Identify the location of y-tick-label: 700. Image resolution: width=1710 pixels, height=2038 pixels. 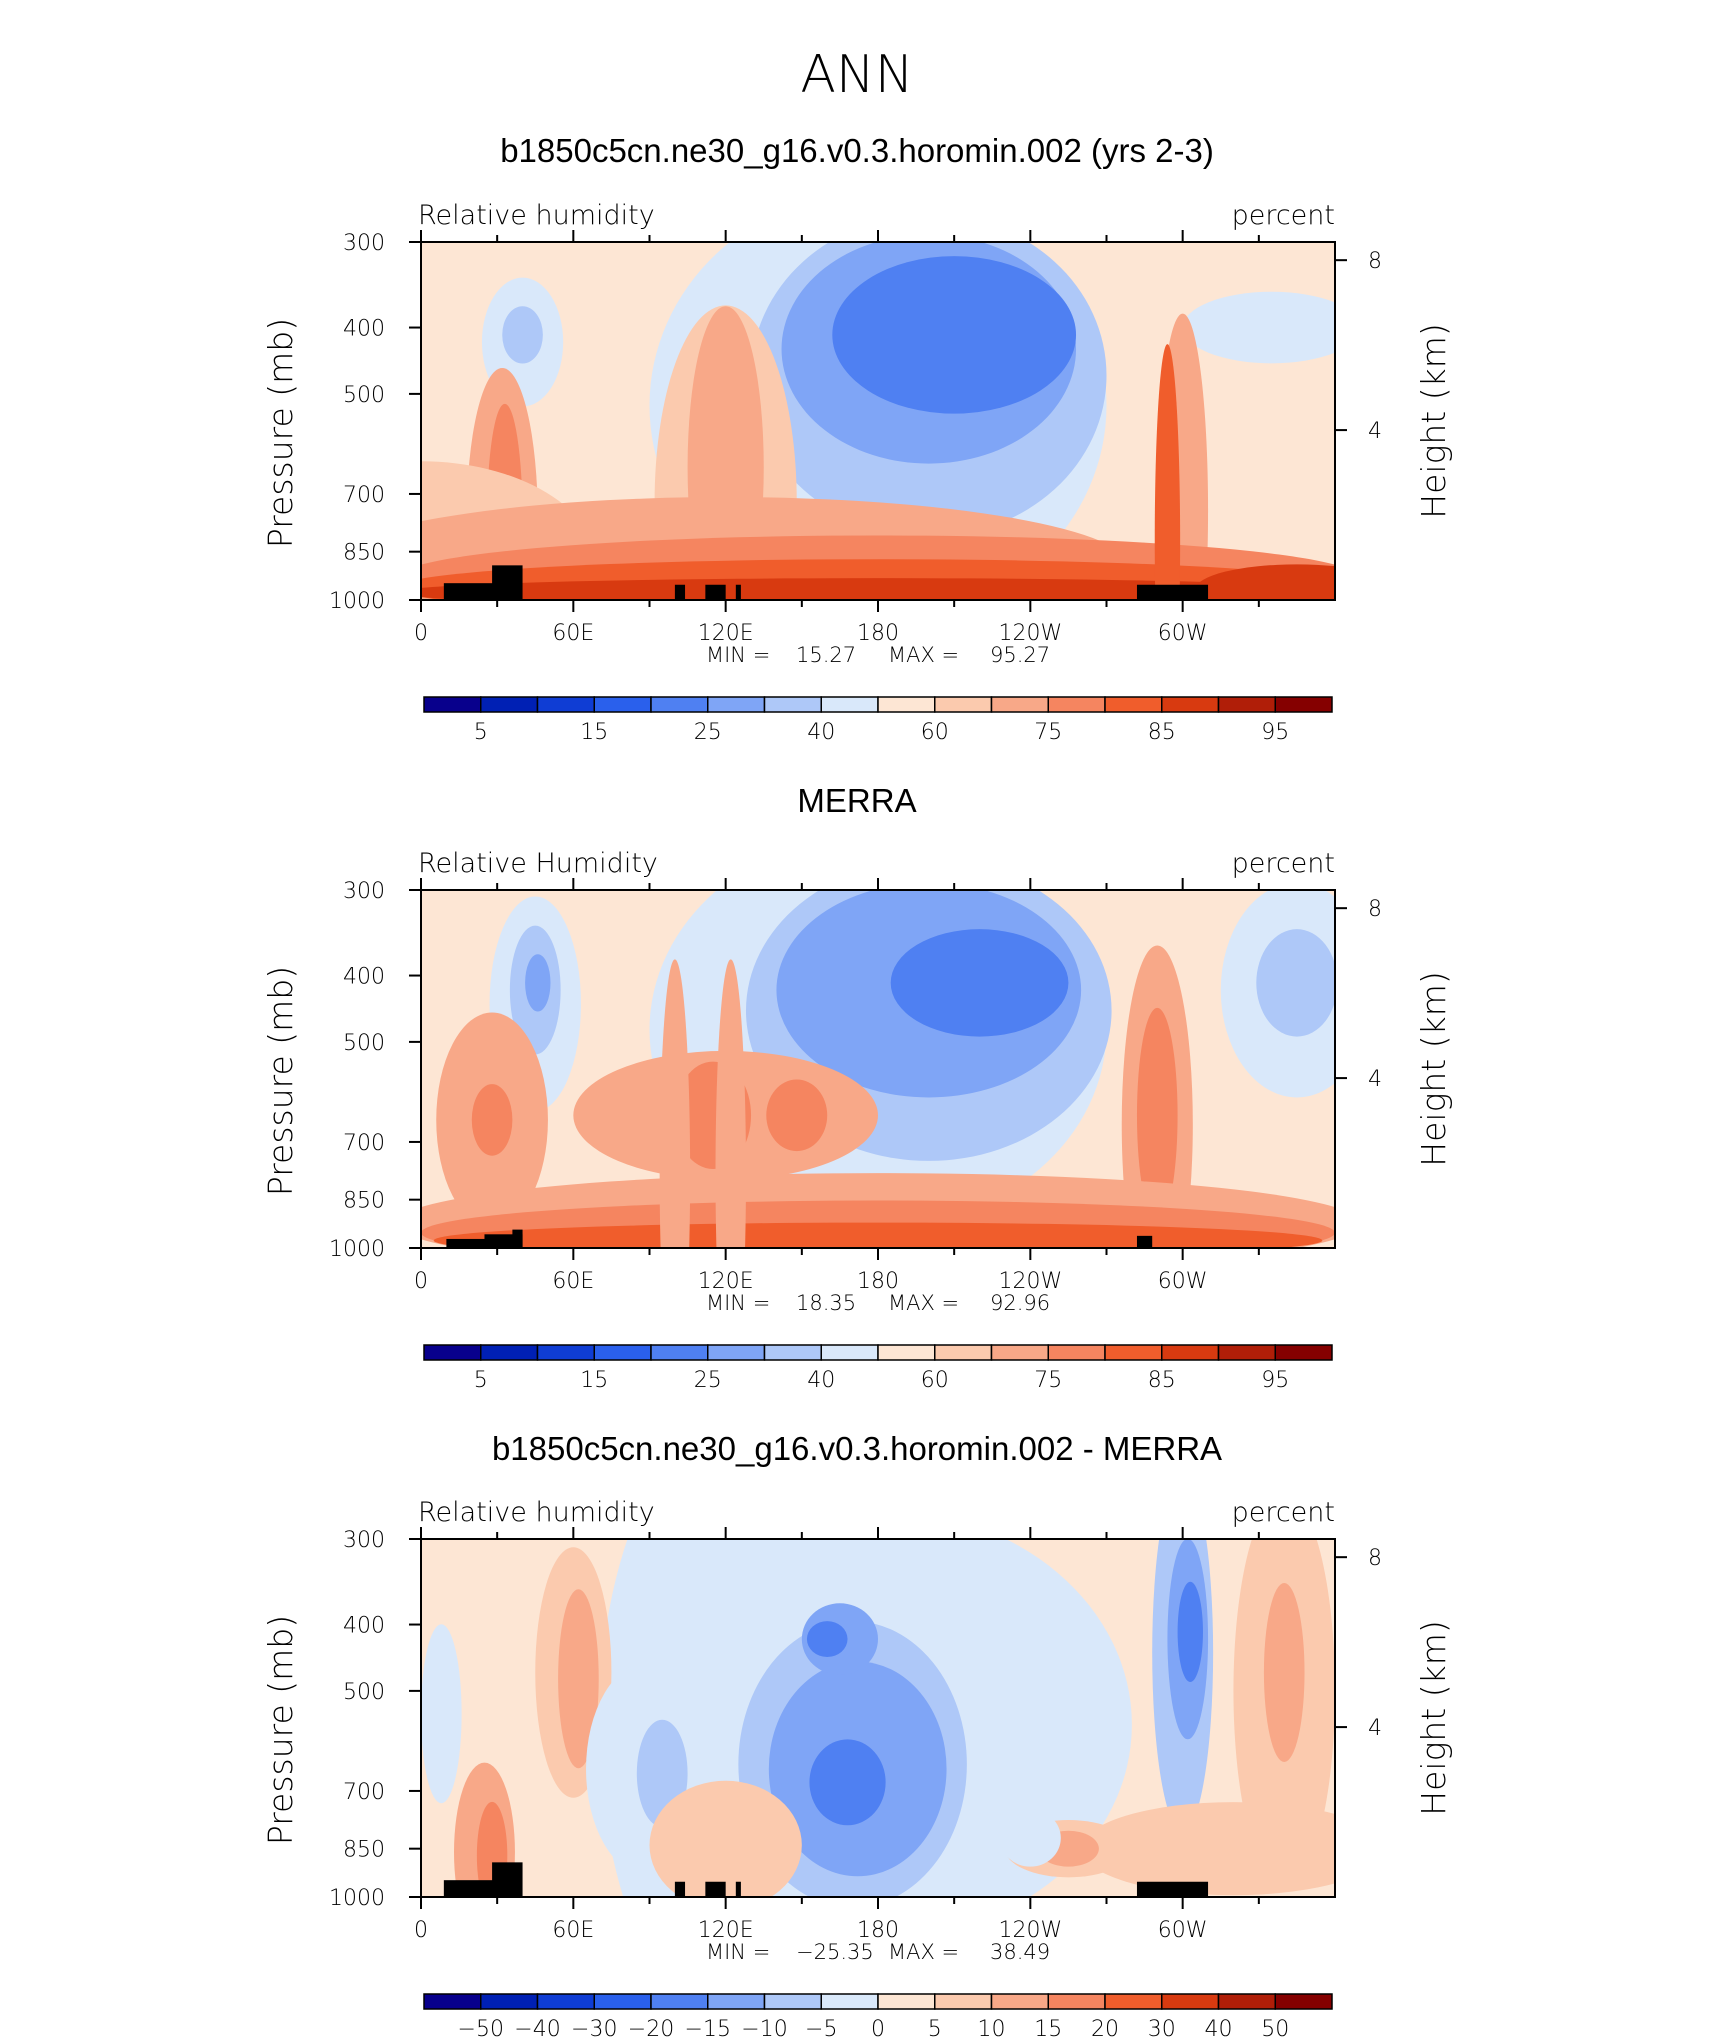
(364, 1143).